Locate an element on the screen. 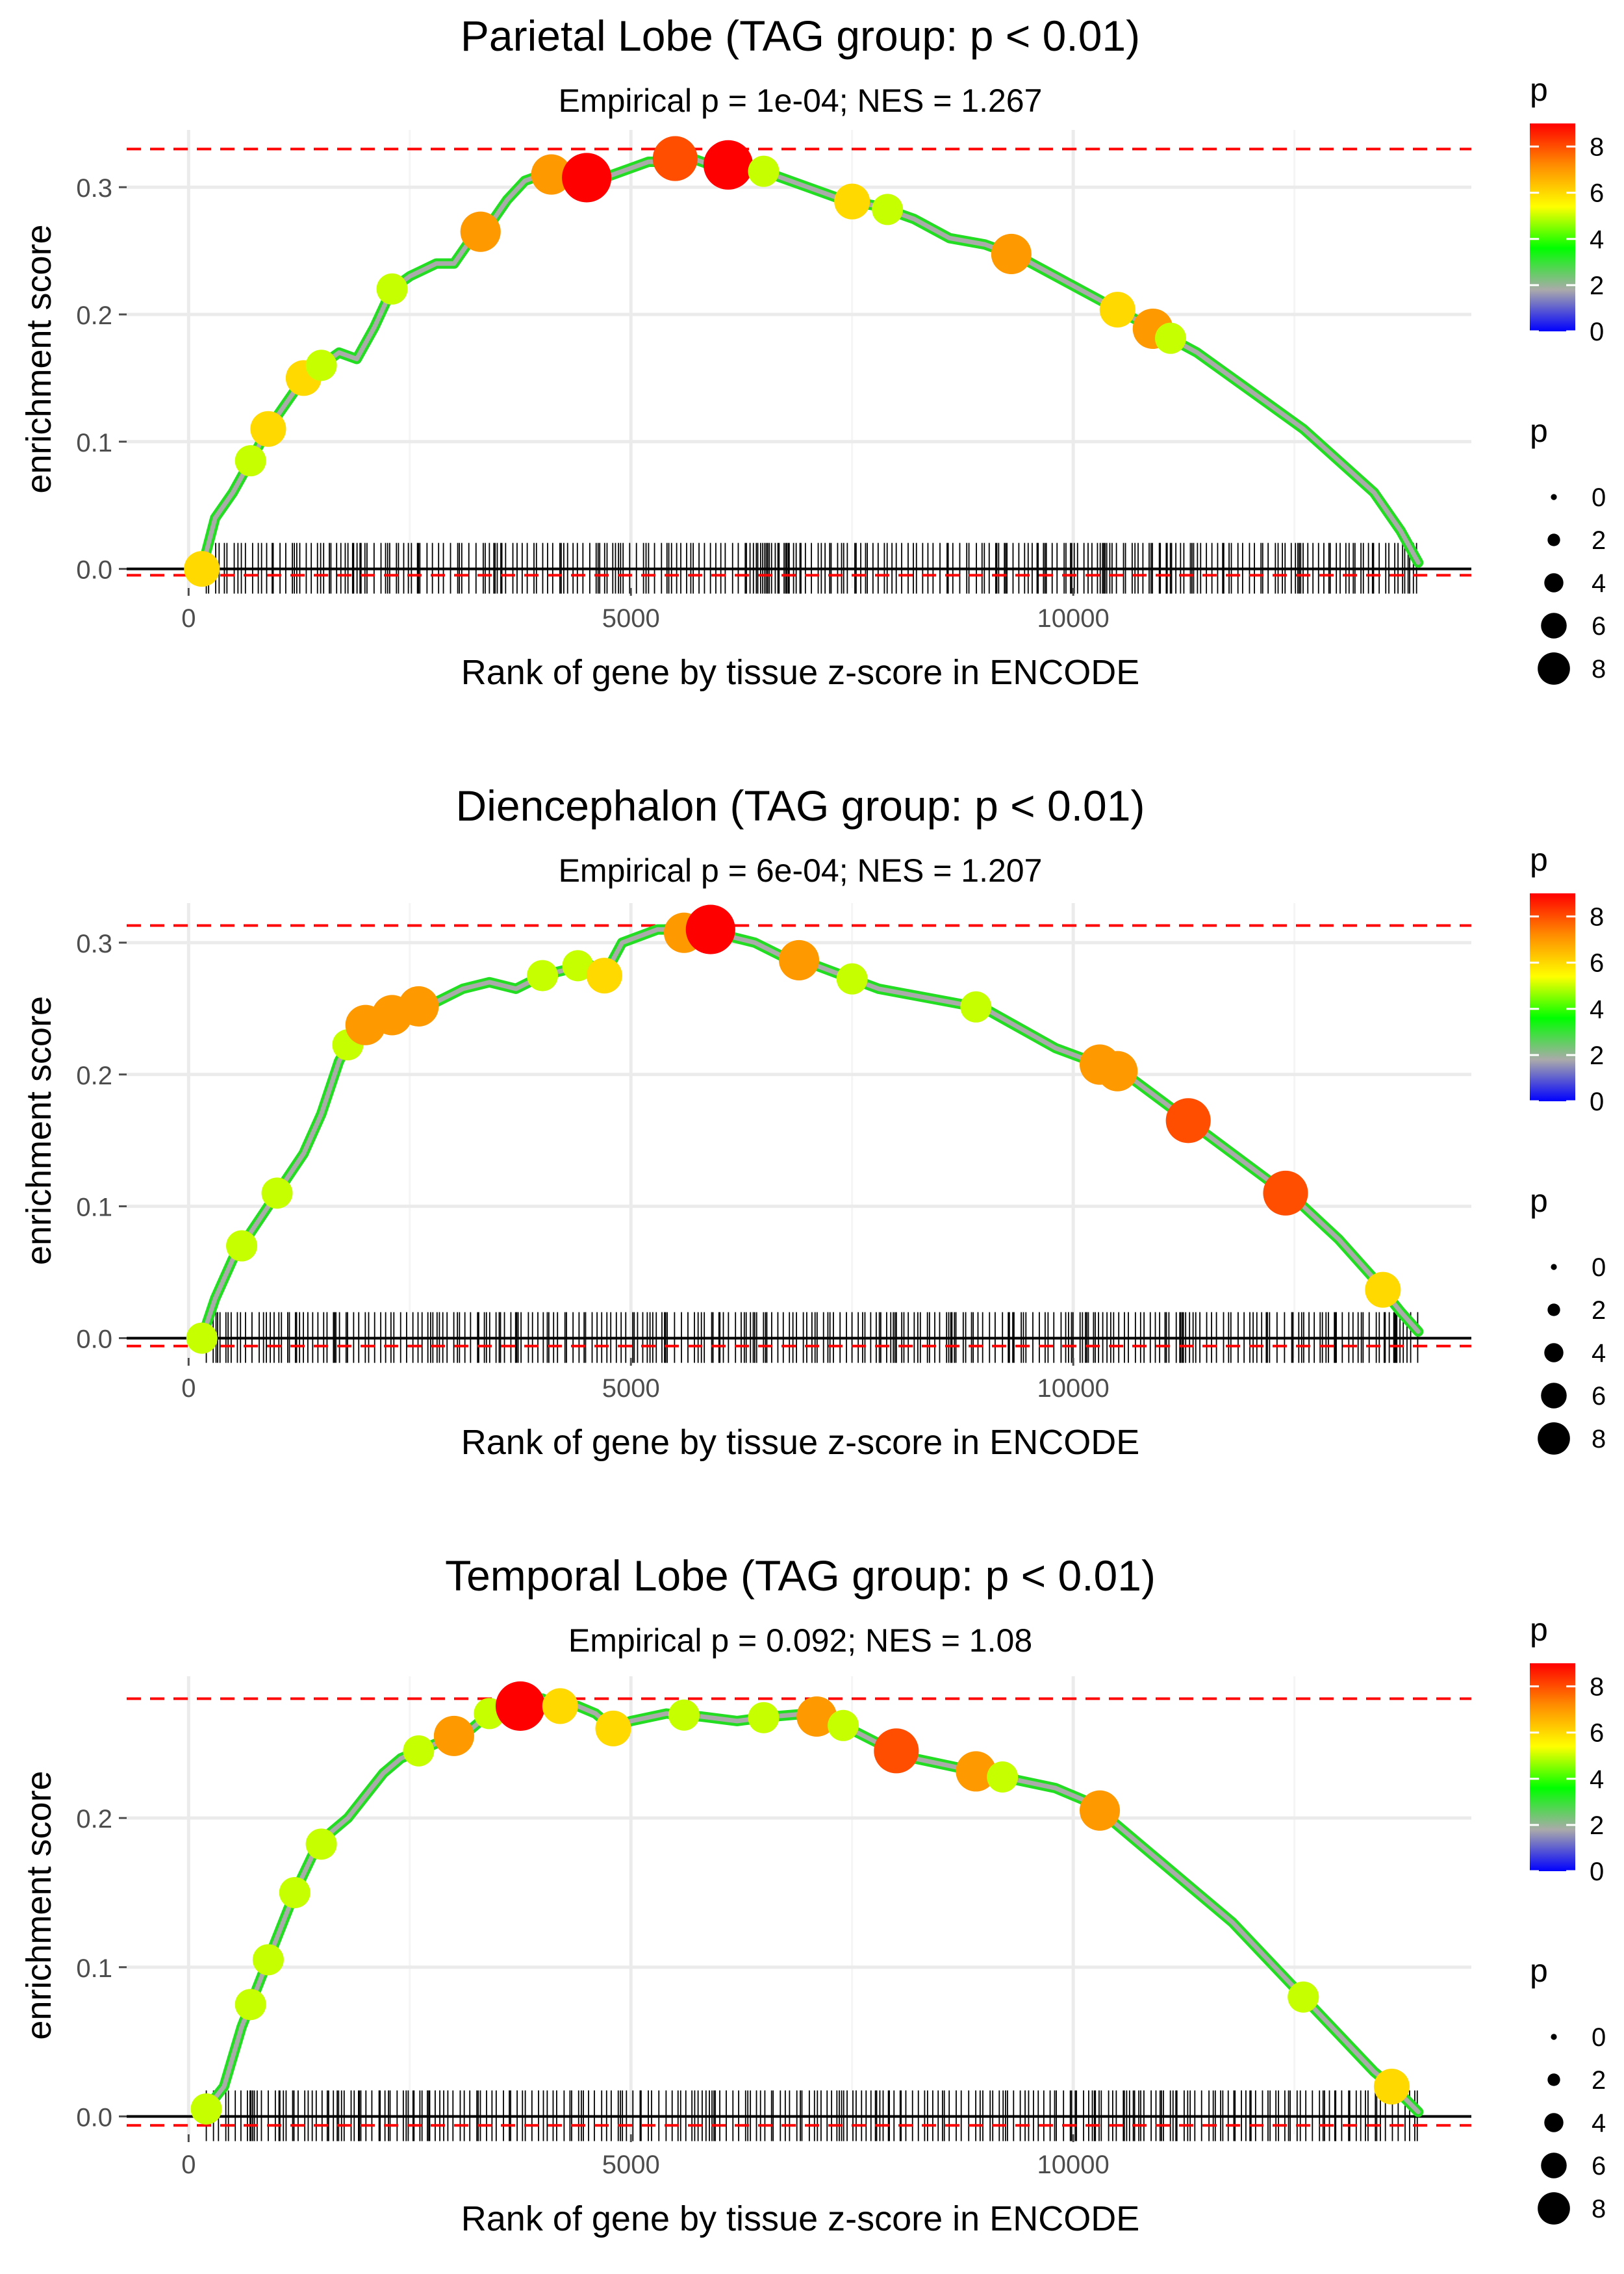 Image resolution: width=1624 pixels, height=2274 pixels. x-axis-label: Rank of gene by tissue z-score in ENCODE is located at coordinates (800, 1442).